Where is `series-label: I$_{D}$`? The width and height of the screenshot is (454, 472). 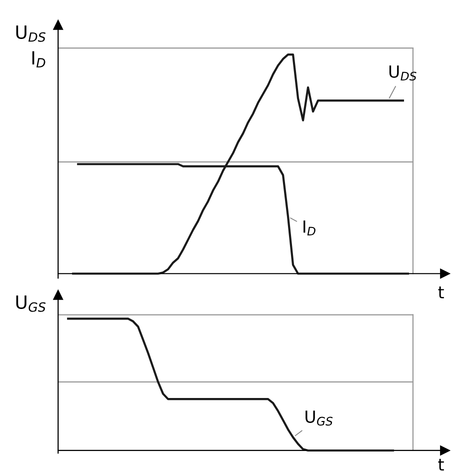
series-label: I$_{D}$ is located at coordinates (310, 228).